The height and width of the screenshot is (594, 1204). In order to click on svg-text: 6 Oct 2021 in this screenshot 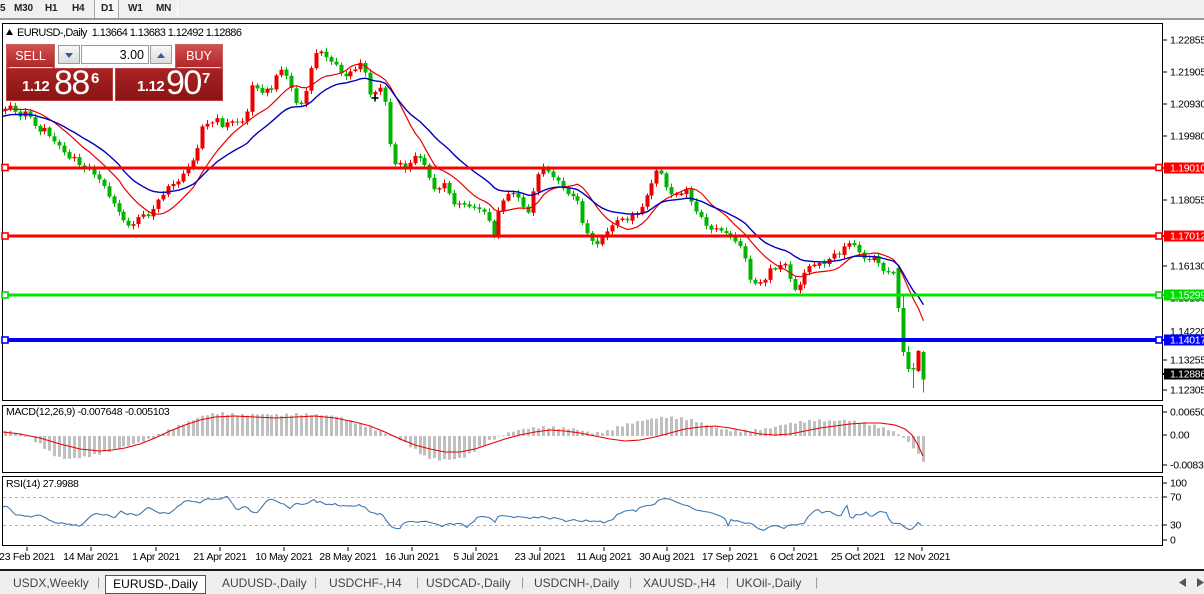, I will do `click(794, 557)`.